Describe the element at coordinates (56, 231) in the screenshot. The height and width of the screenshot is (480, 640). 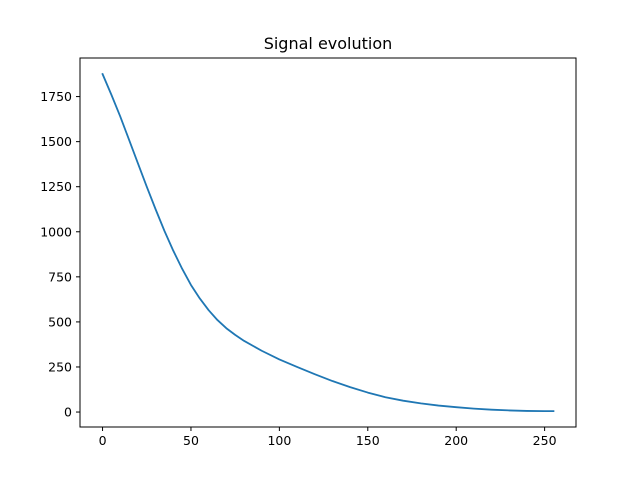
I see `y-tick-label: 1000` at that location.